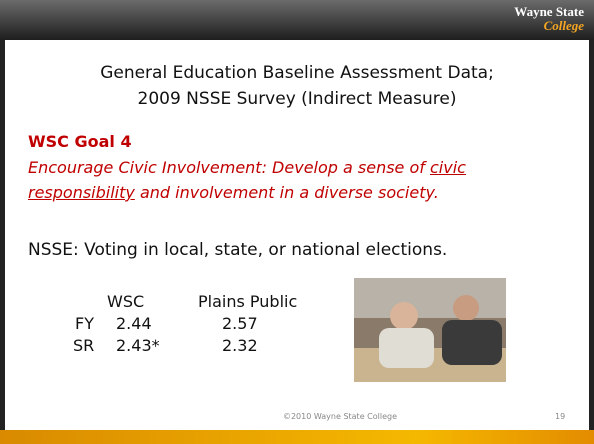 This screenshot has height=444, width=594. What do you see at coordinates (240, 345) in the screenshot?
I see `cell: 2.32` at bounding box center [240, 345].